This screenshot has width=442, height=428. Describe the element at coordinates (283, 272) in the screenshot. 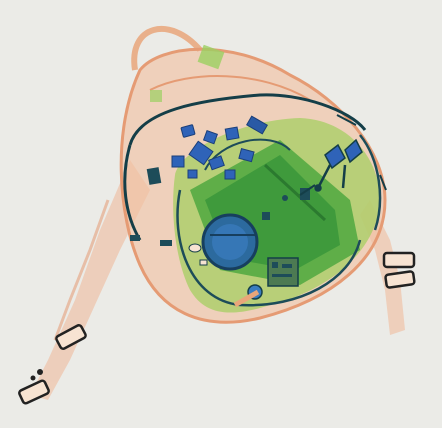

I see `electronics-board` at that location.